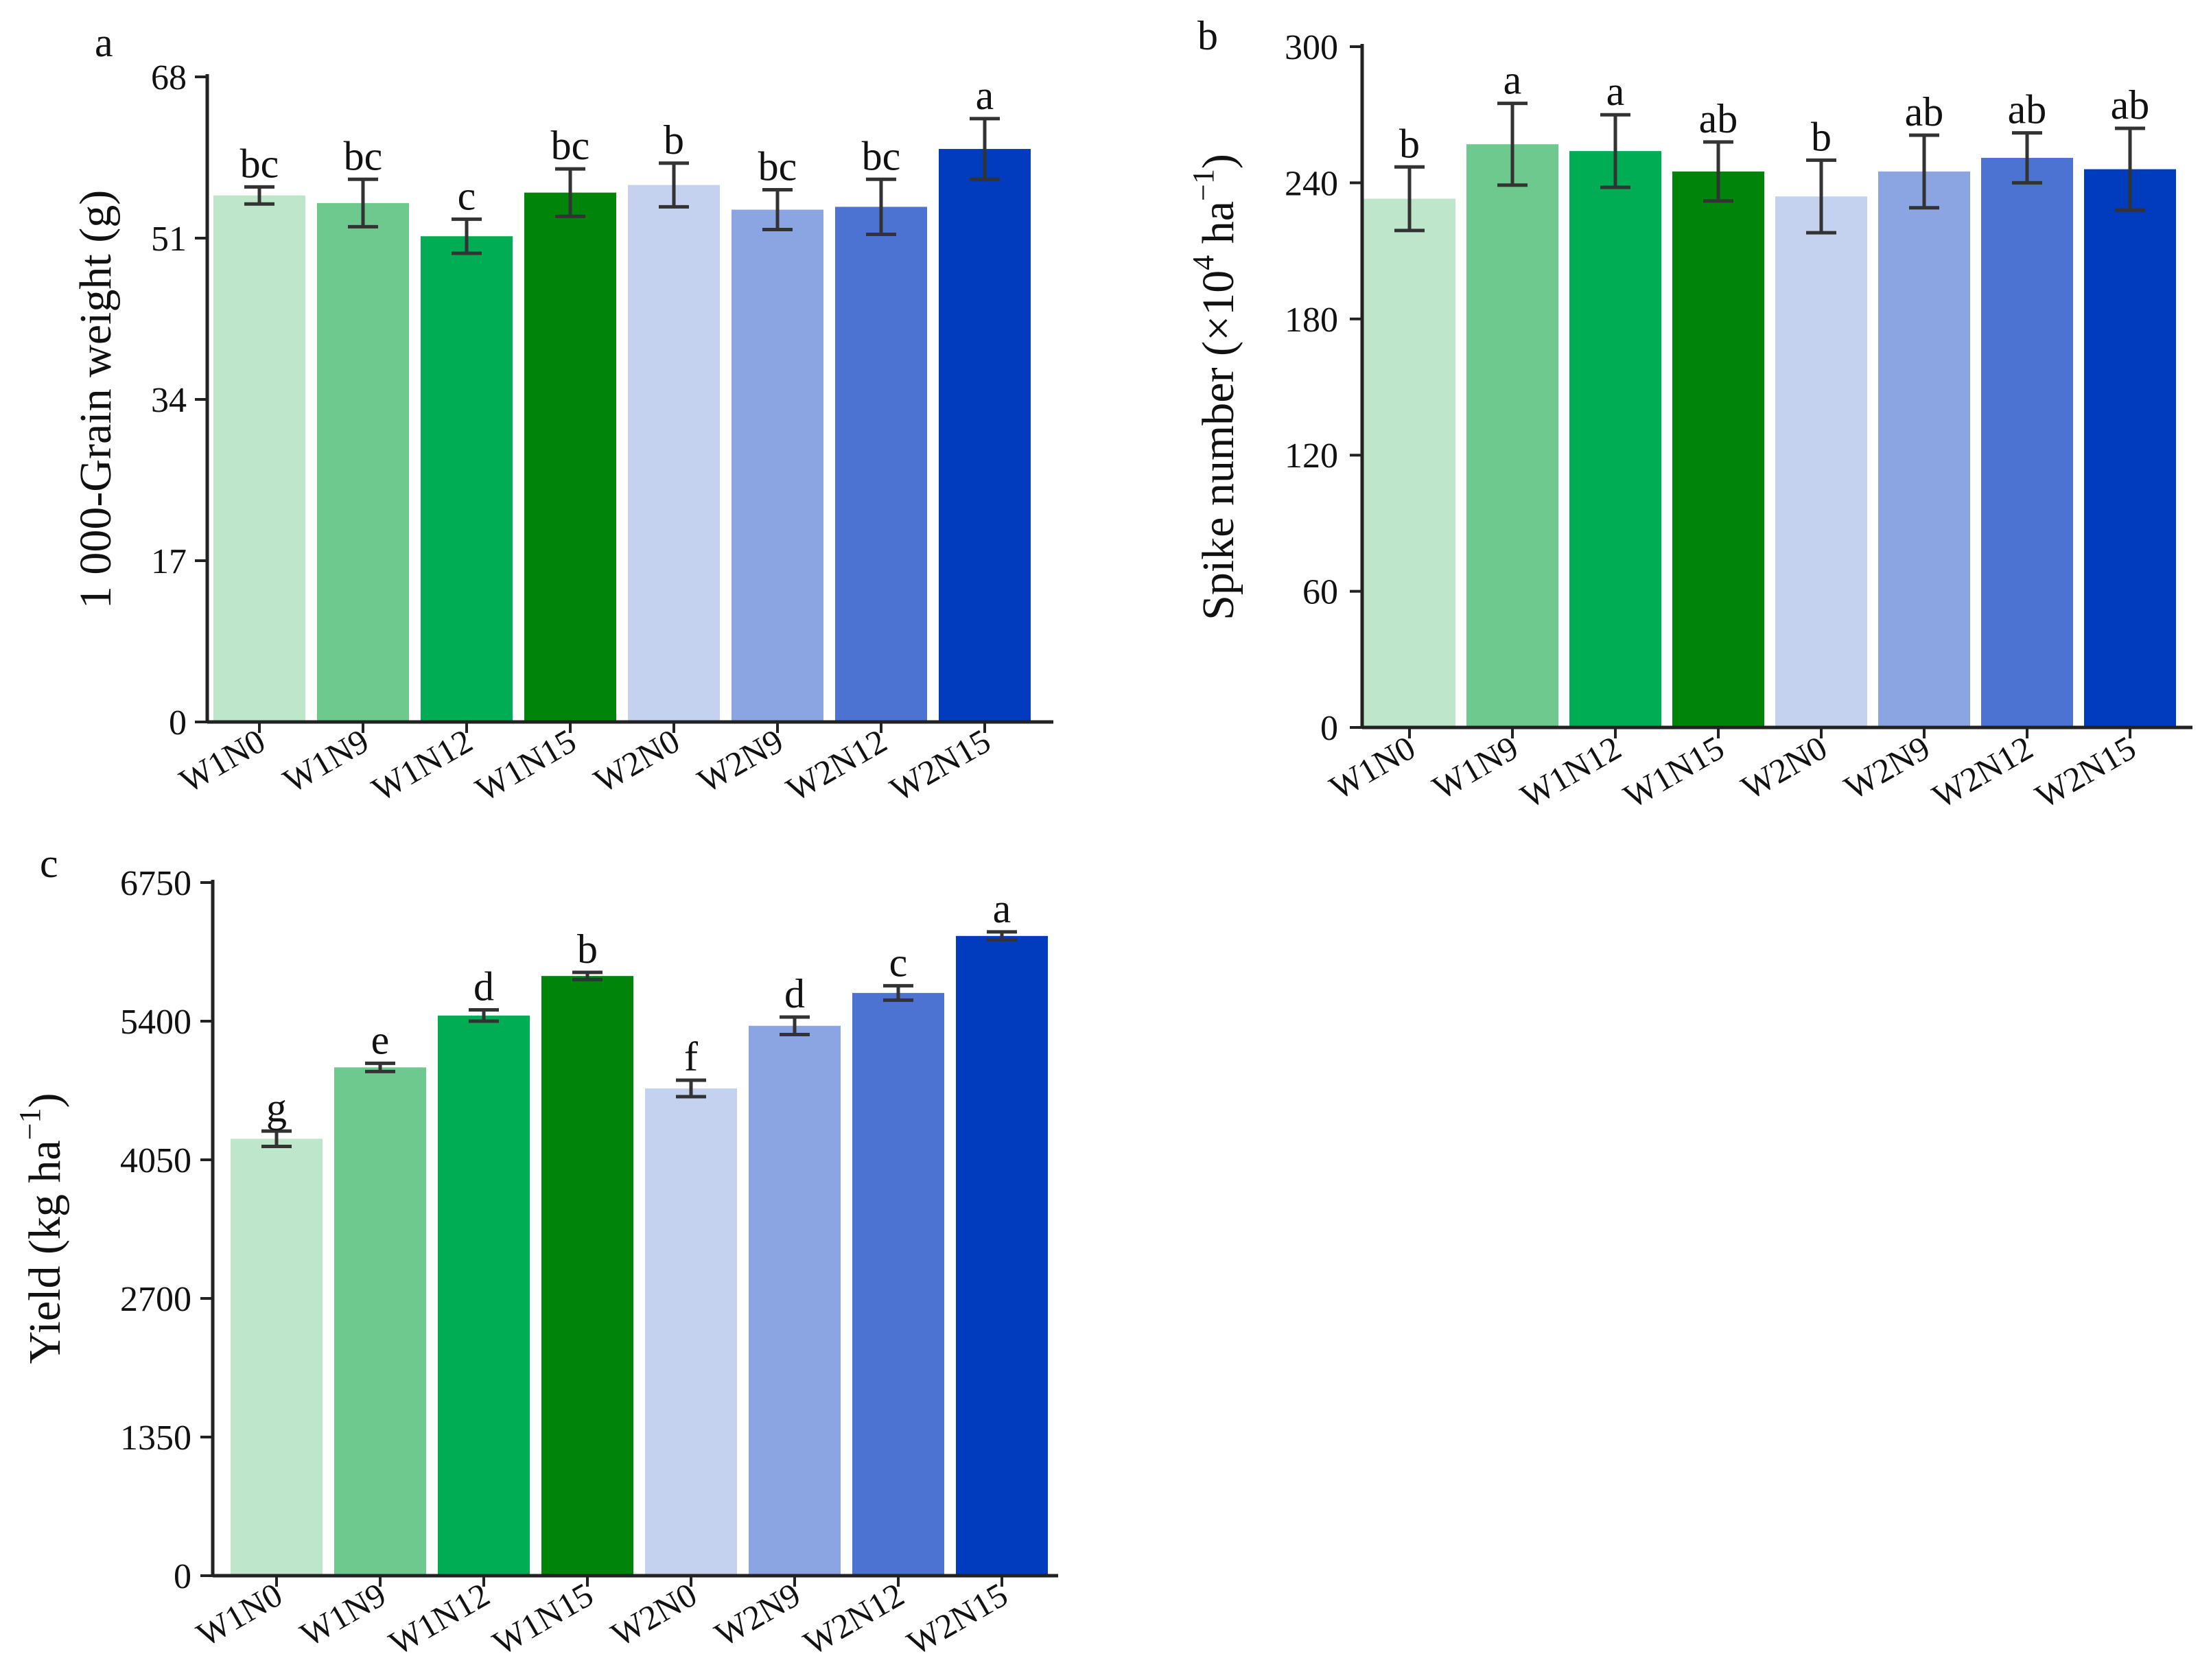  I want to click on panel-letter: b, so click(1207, 35).